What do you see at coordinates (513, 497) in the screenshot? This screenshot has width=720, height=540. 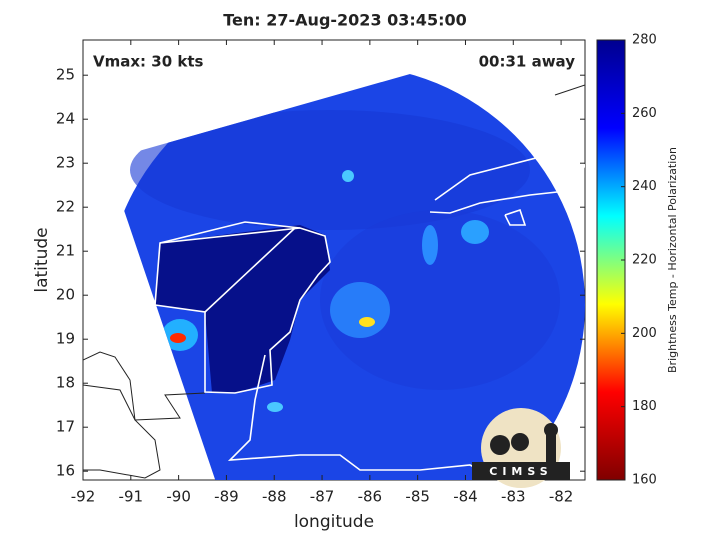 I see `x-tick-label: -83` at bounding box center [513, 497].